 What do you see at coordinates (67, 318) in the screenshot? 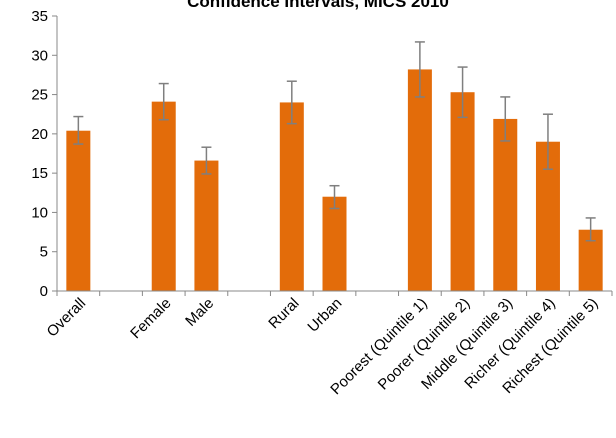
I see `x-tick-label: Overall` at bounding box center [67, 318].